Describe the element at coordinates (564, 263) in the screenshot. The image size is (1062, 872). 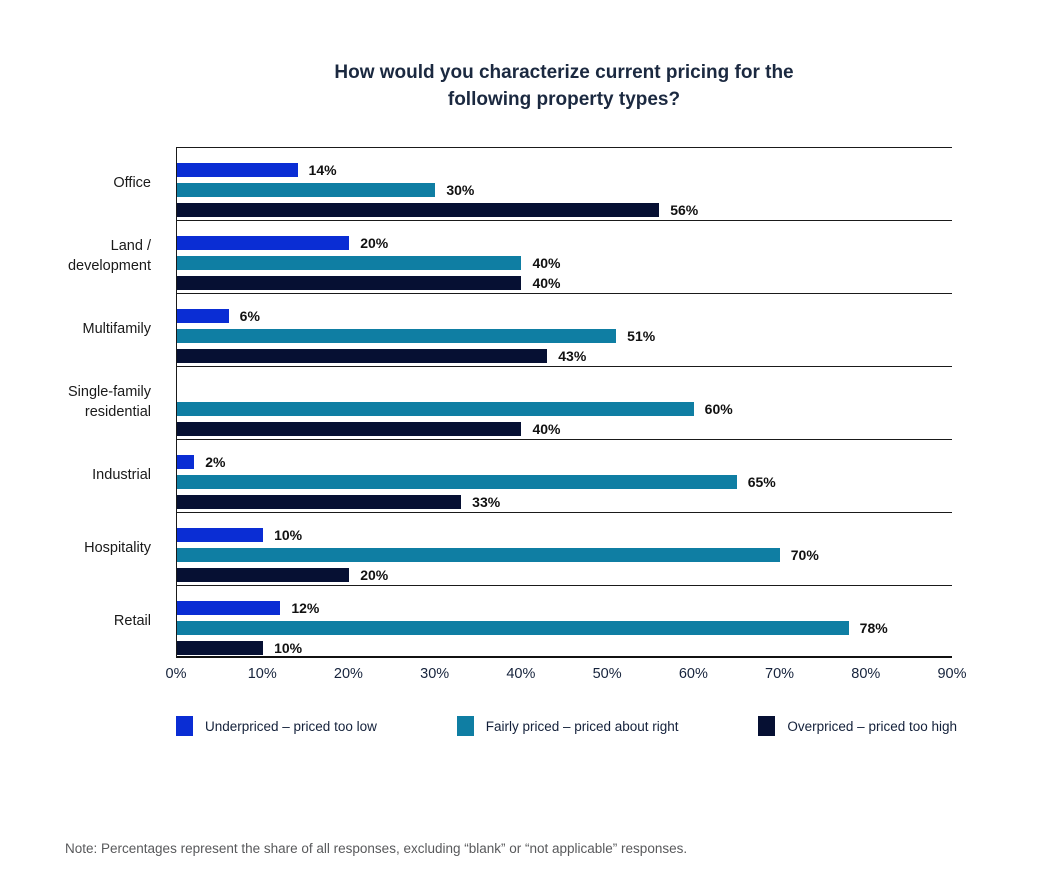
I see `bar-line-land-development-fairly-priced: 40%` at that location.